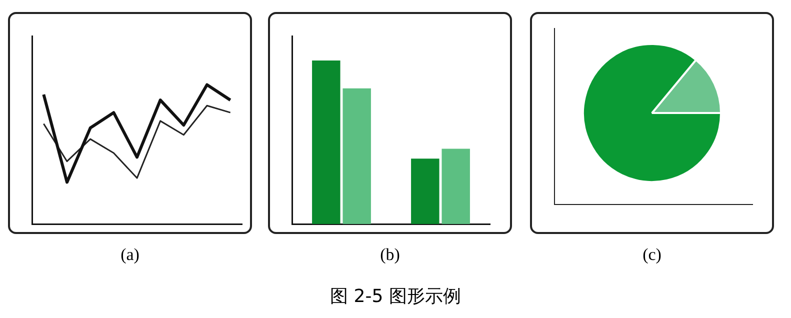  What do you see at coordinates (395, 296) in the screenshot?
I see `text: 图 2-5 图形示例` at bounding box center [395, 296].